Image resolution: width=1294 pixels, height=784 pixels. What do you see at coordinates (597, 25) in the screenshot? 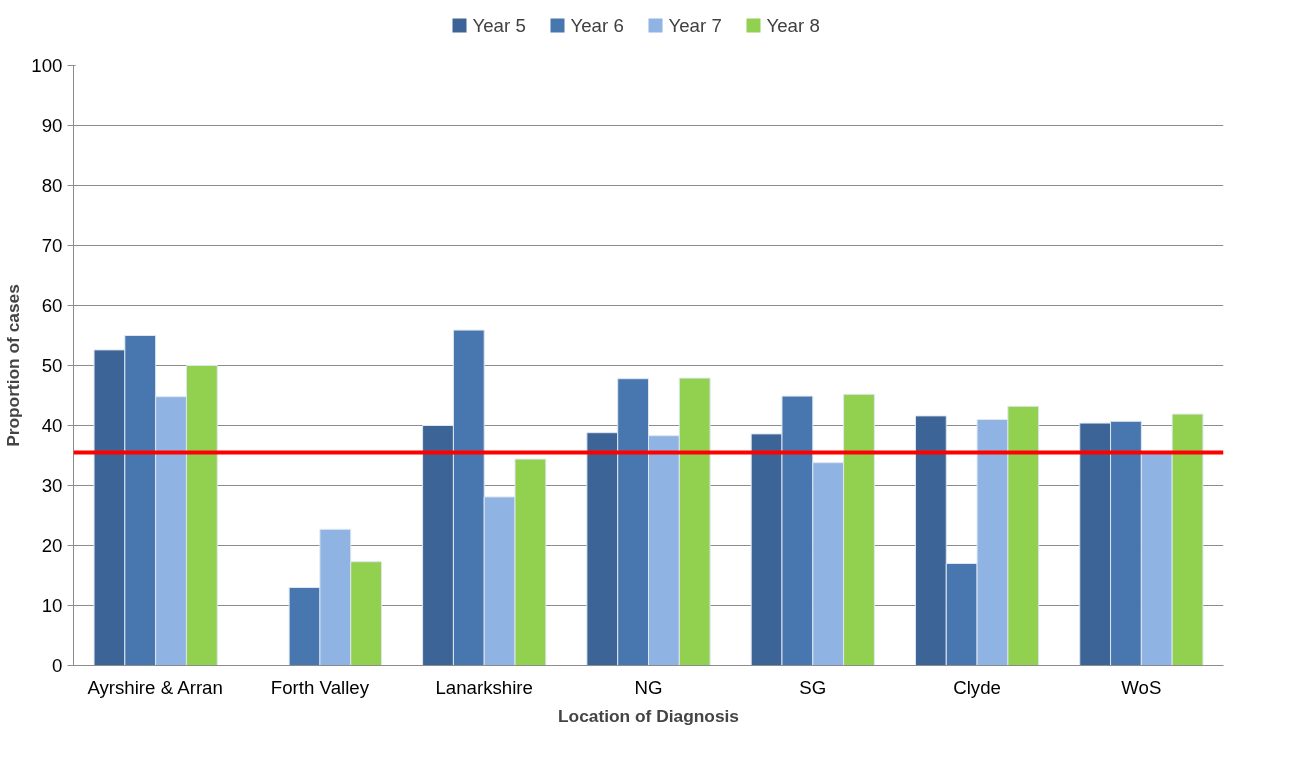
I see `legend-label: Year 6` at bounding box center [597, 25].